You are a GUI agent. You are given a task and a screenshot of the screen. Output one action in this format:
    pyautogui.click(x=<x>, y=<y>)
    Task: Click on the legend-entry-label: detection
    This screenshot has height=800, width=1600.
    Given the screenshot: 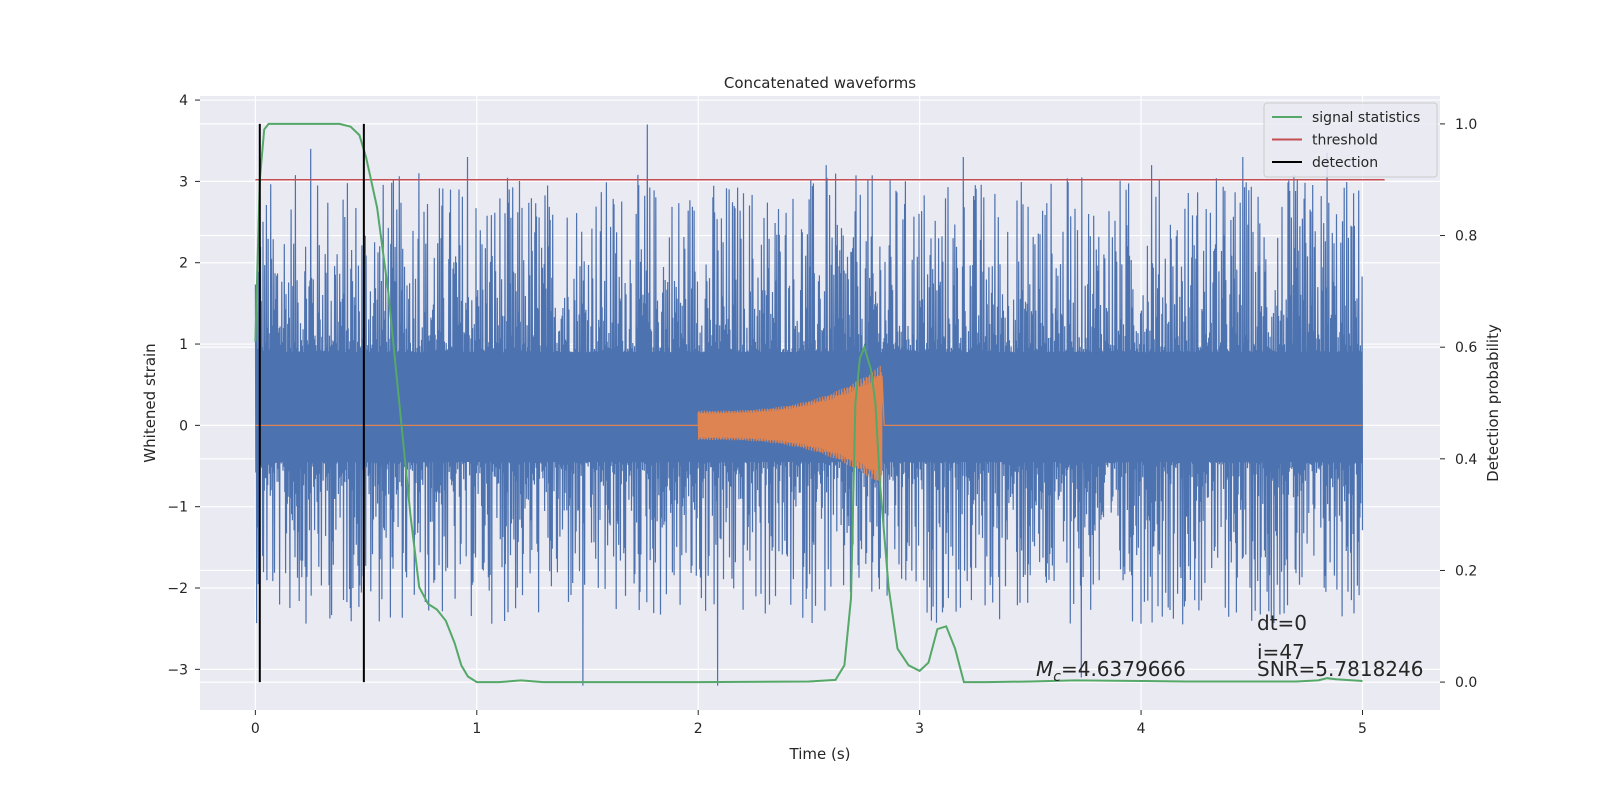 What is the action you would take?
    pyautogui.click(x=1345, y=163)
    